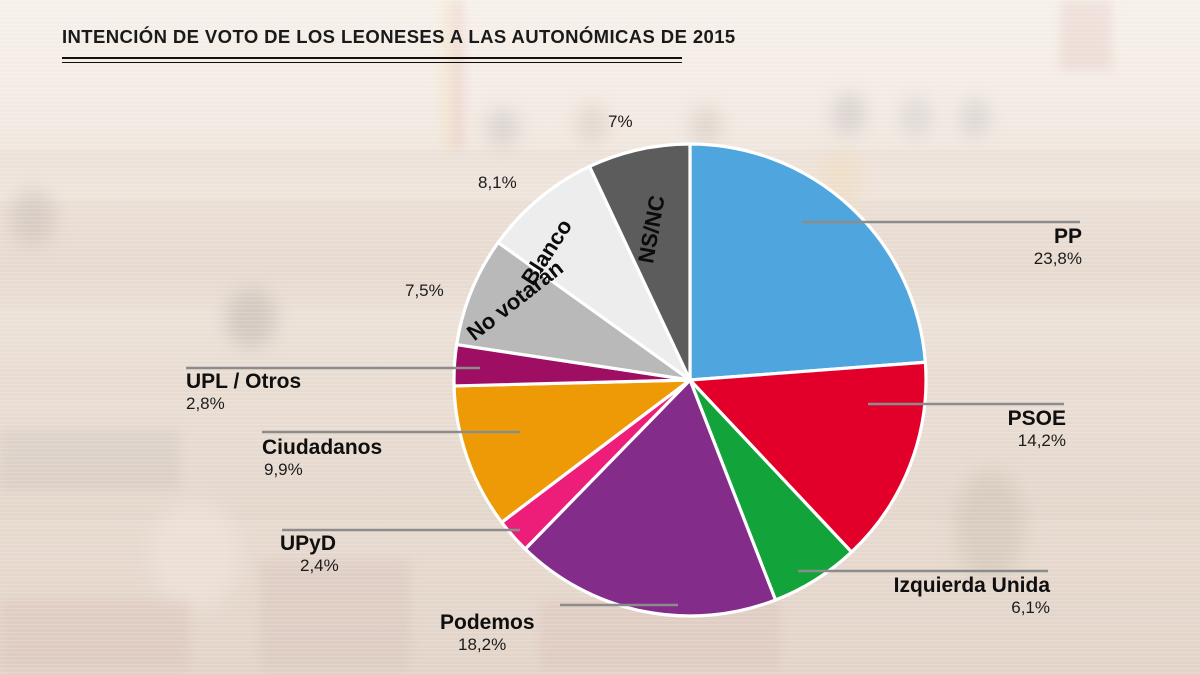 This screenshot has height=675, width=1200. What do you see at coordinates (322, 447) in the screenshot?
I see `callout-ciudadanos-name: Ciudadanos` at bounding box center [322, 447].